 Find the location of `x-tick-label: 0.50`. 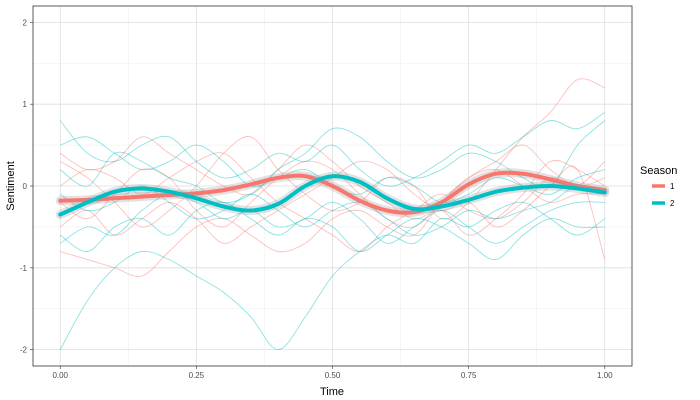

x-tick-label: 0.50 is located at coordinates (333, 375).